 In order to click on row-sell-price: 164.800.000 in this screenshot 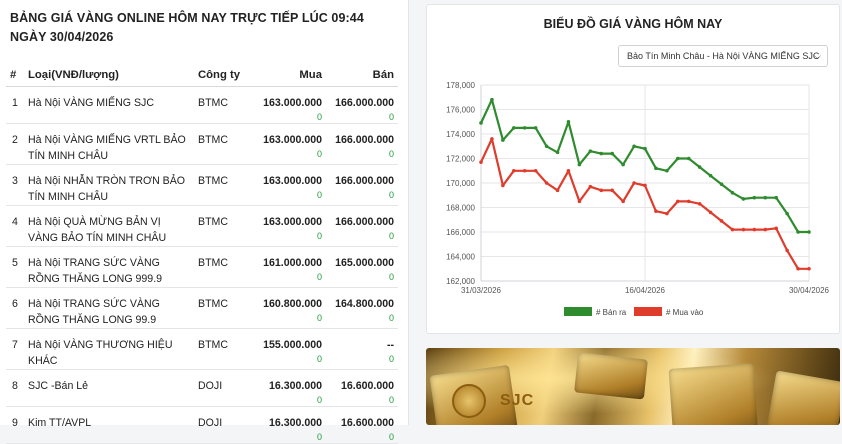, I will do `click(364, 303)`.